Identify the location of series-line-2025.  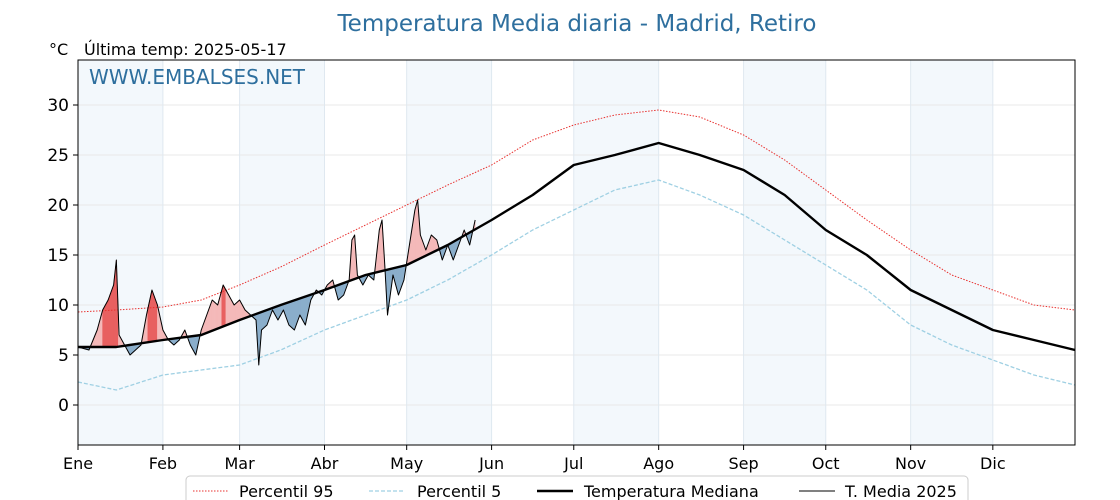
(276, 282).